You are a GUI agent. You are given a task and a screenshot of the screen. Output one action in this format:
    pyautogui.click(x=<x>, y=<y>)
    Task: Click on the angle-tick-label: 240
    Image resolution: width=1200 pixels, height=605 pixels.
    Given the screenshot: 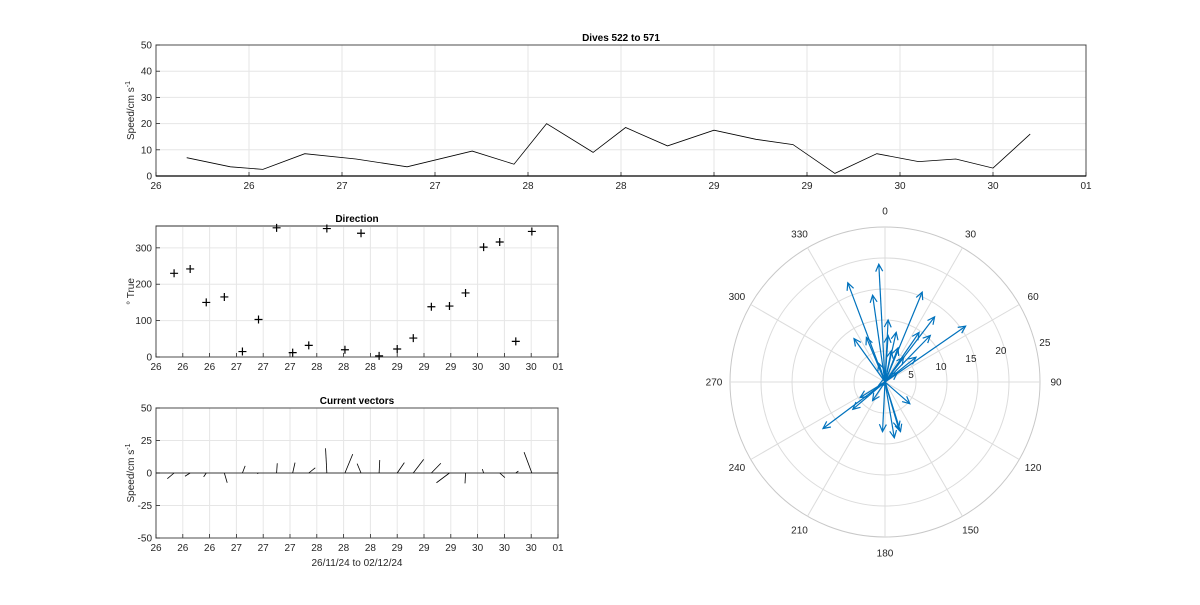 What is the action you would take?
    pyautogui.click(x=737, y=468)
    